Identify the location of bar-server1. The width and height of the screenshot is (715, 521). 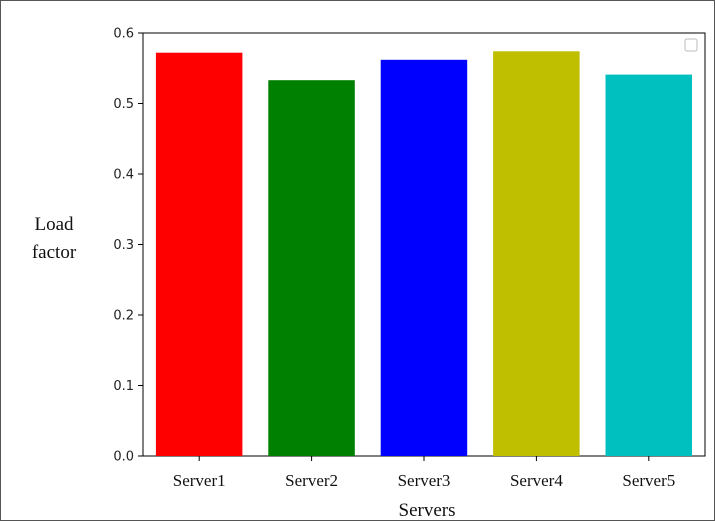
(199, 254).